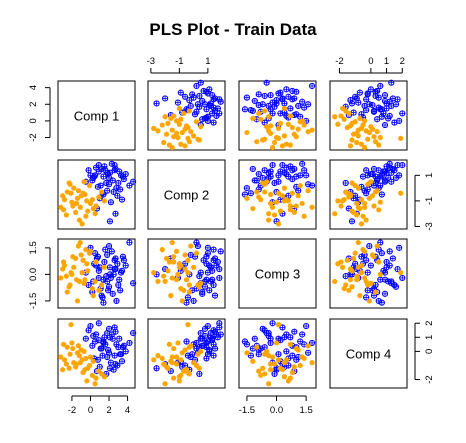 This screenshot has height=443, width=466. I want to click on tick-label: 0, so click(429, 351).